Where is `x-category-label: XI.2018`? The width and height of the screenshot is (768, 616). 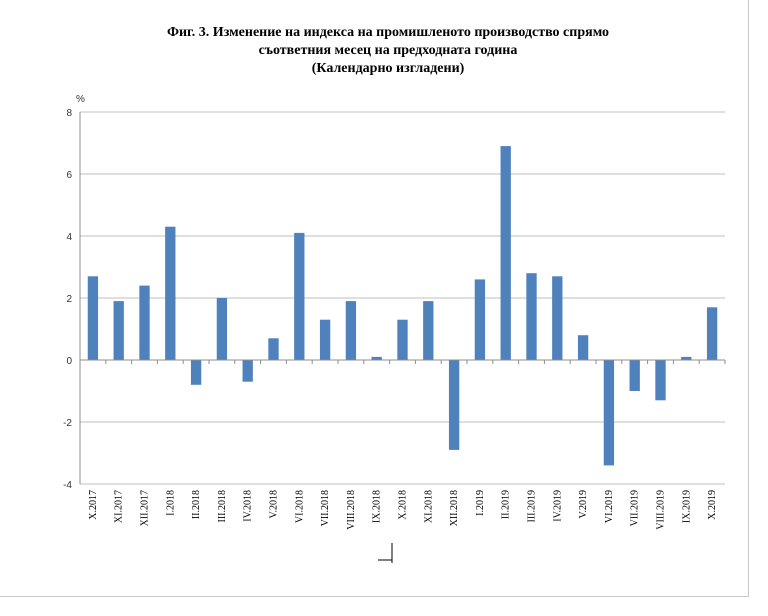
x-category-label: XI.2018 is located at coordinates (428, 506).